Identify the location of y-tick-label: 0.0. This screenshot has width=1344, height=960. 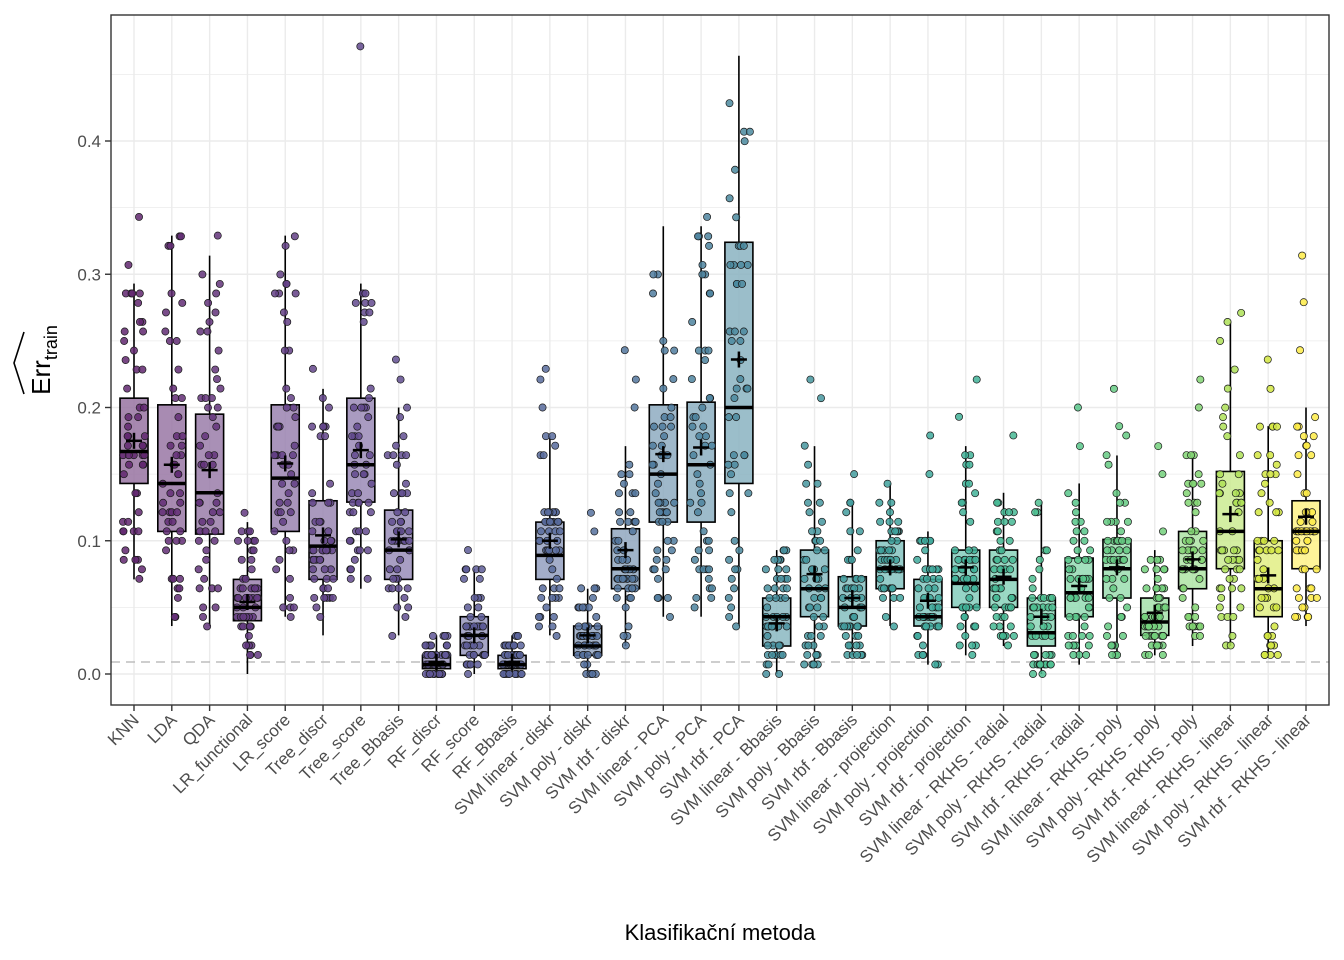
(89, 674).